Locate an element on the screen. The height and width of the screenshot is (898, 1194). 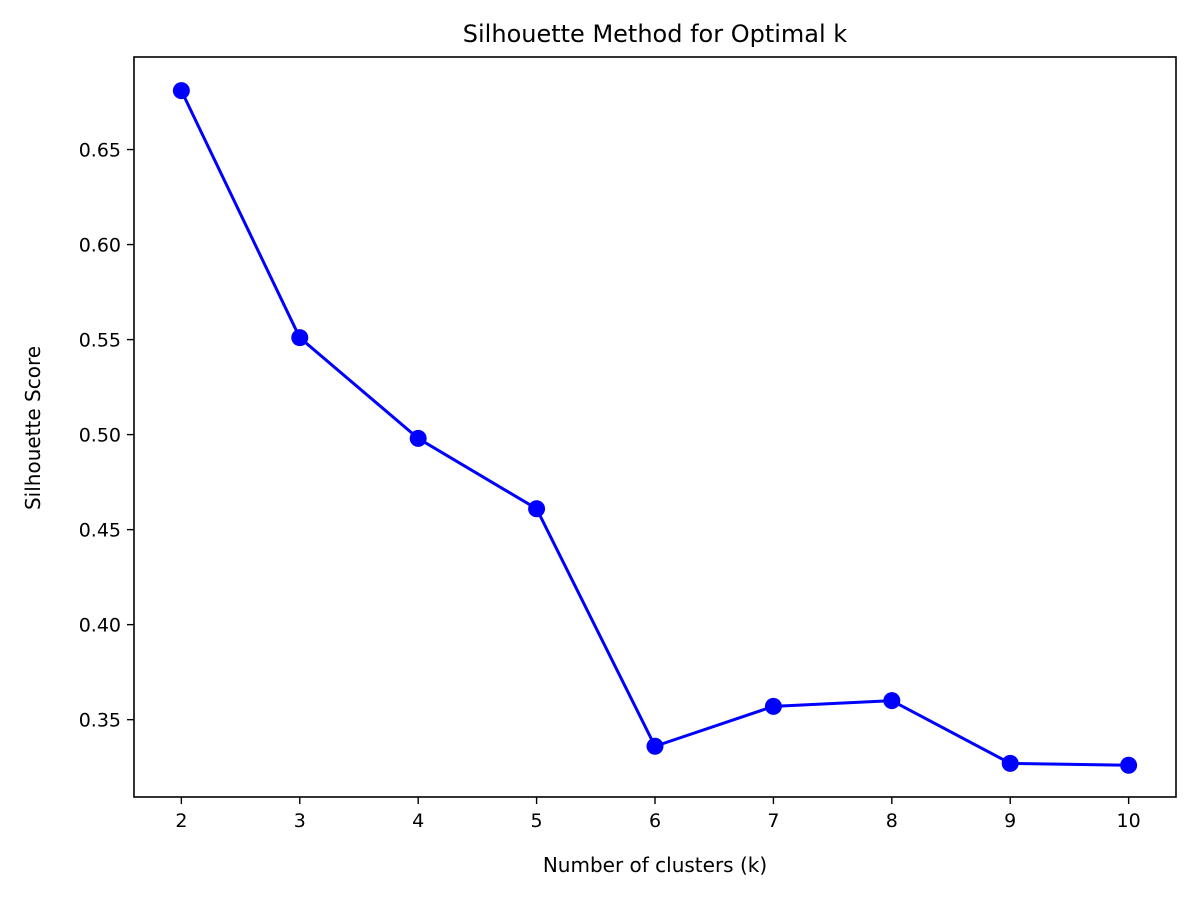
y-tick-label: 0.65 is located at coordinates (100, 151).